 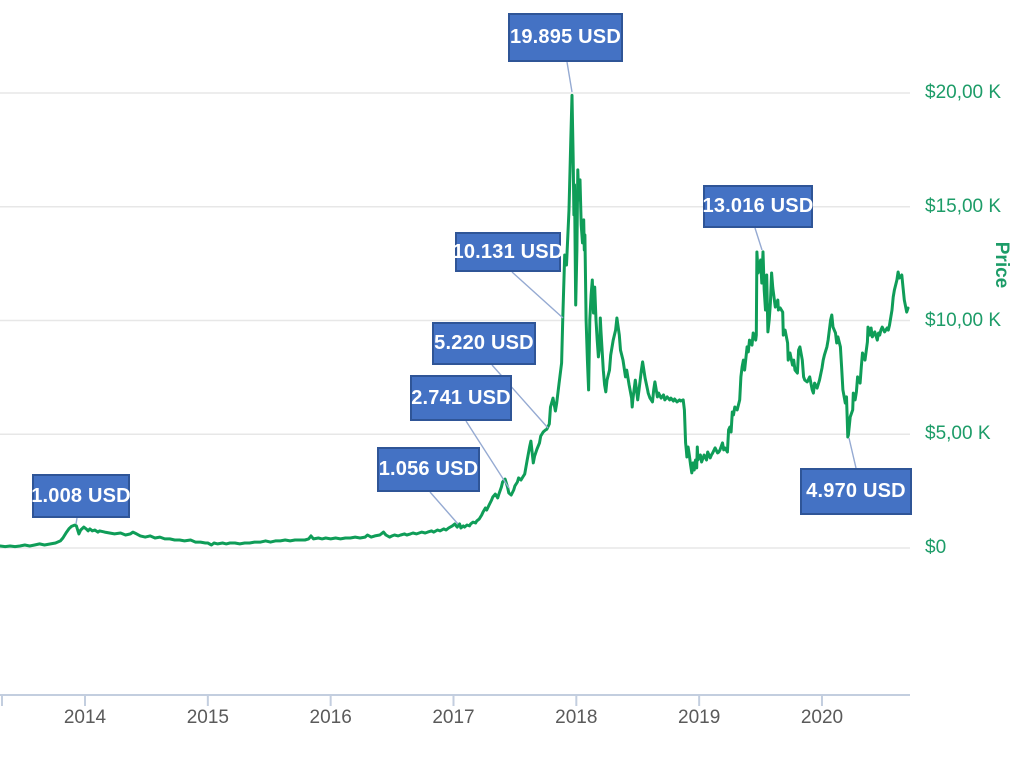 I want to click on x-axis-tick-label: 2014, so click(x=85, y=717).